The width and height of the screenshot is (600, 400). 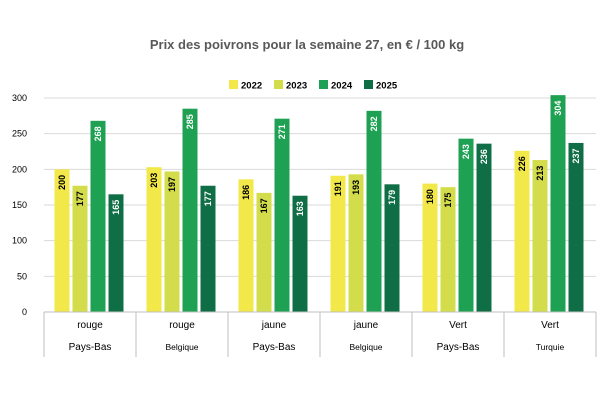 I want to click on legend: 2022 2023 2024 2025, so click(x=313, y=86).